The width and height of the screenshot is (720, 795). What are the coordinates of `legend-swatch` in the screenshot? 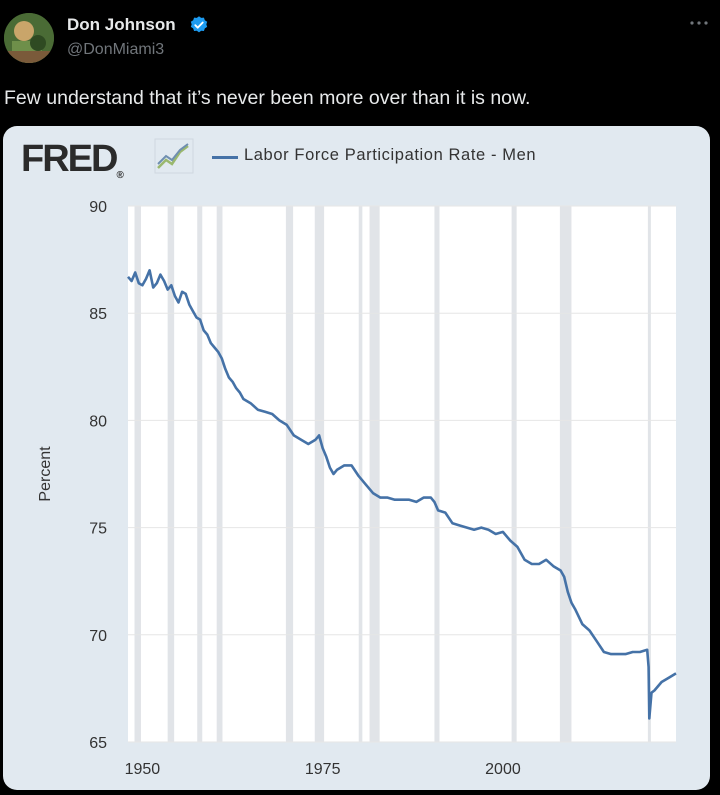 It's located at (225, 157).